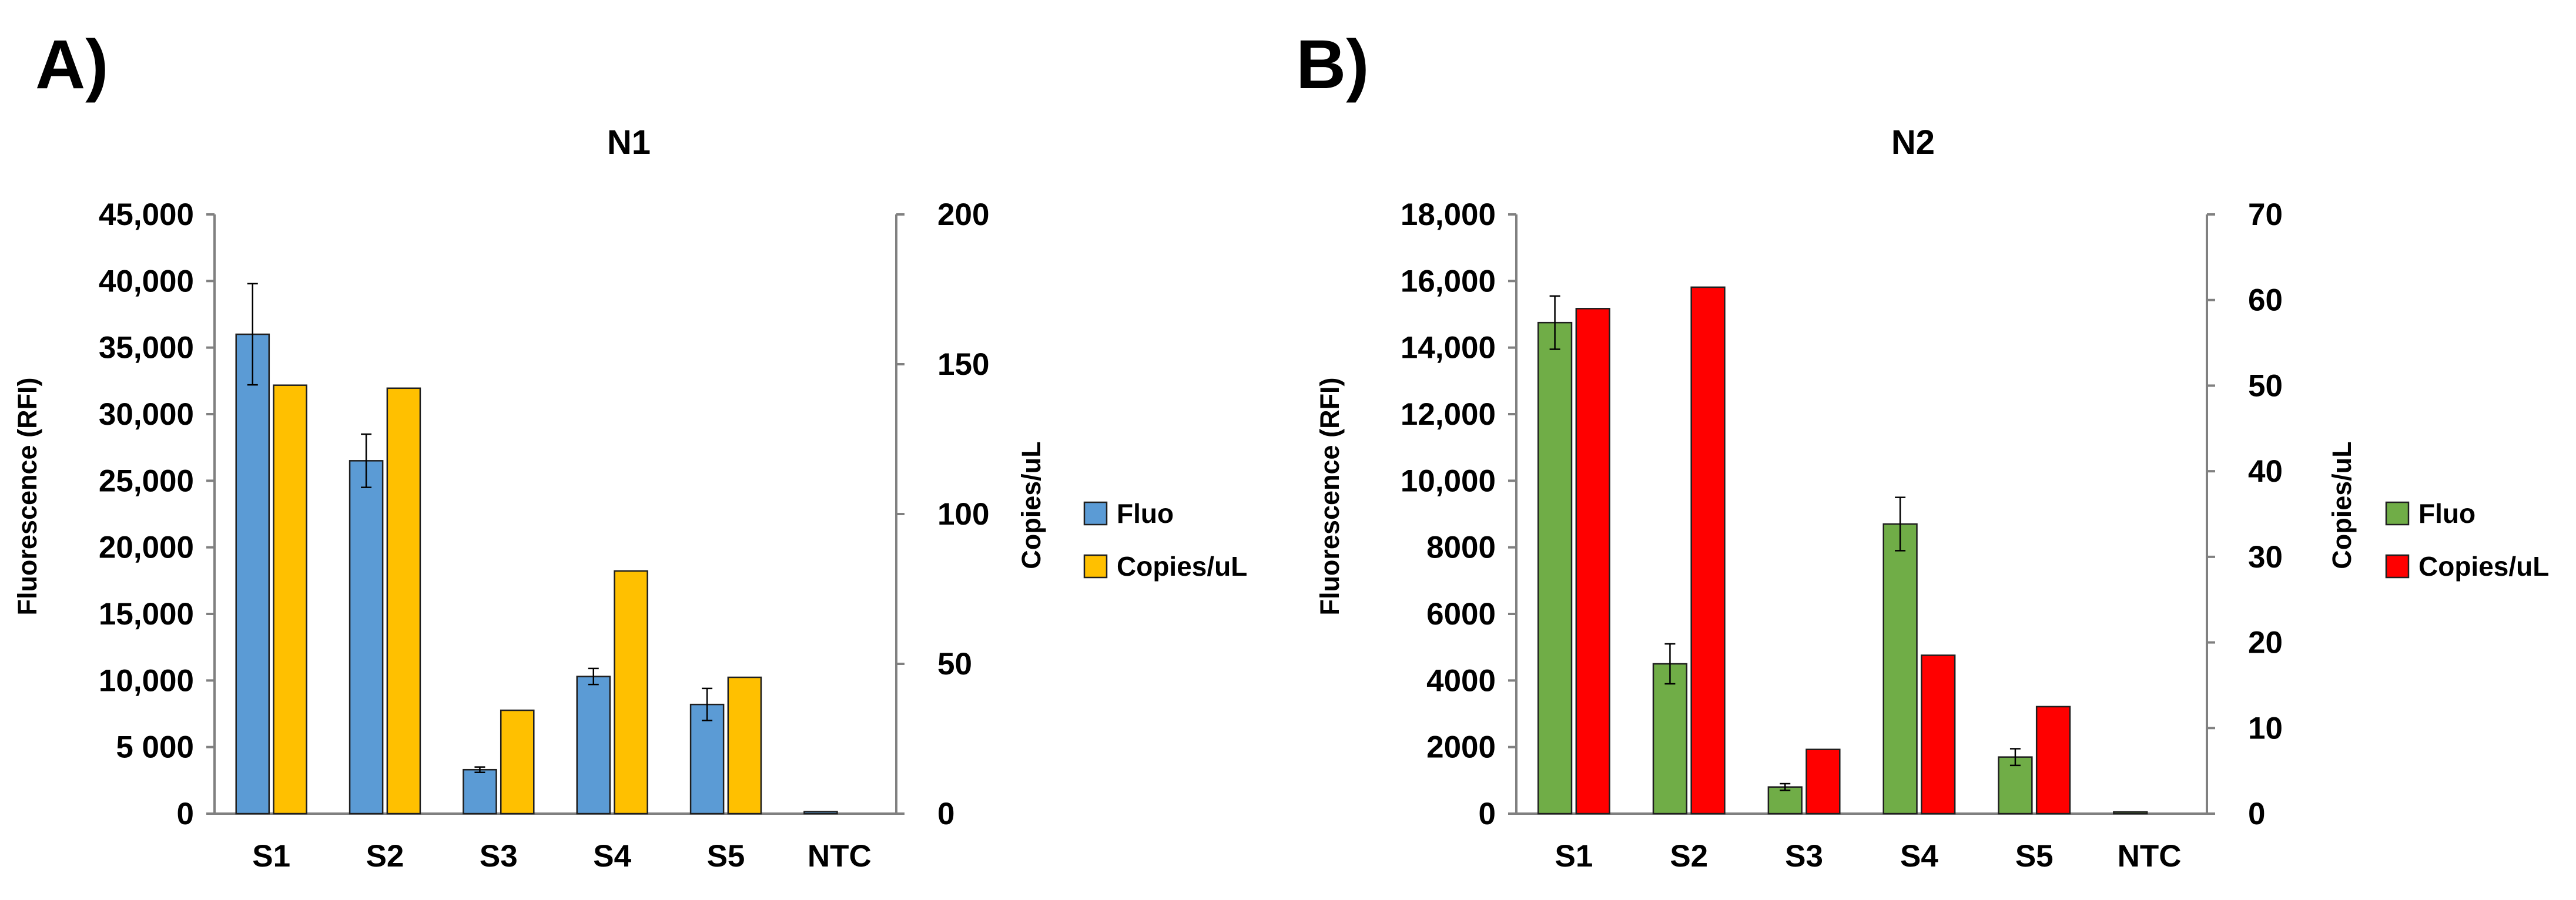 The width and height of the screenshot is (2576, 900). I want to click on y2-tick-label-a: 200, so click(963, 215).